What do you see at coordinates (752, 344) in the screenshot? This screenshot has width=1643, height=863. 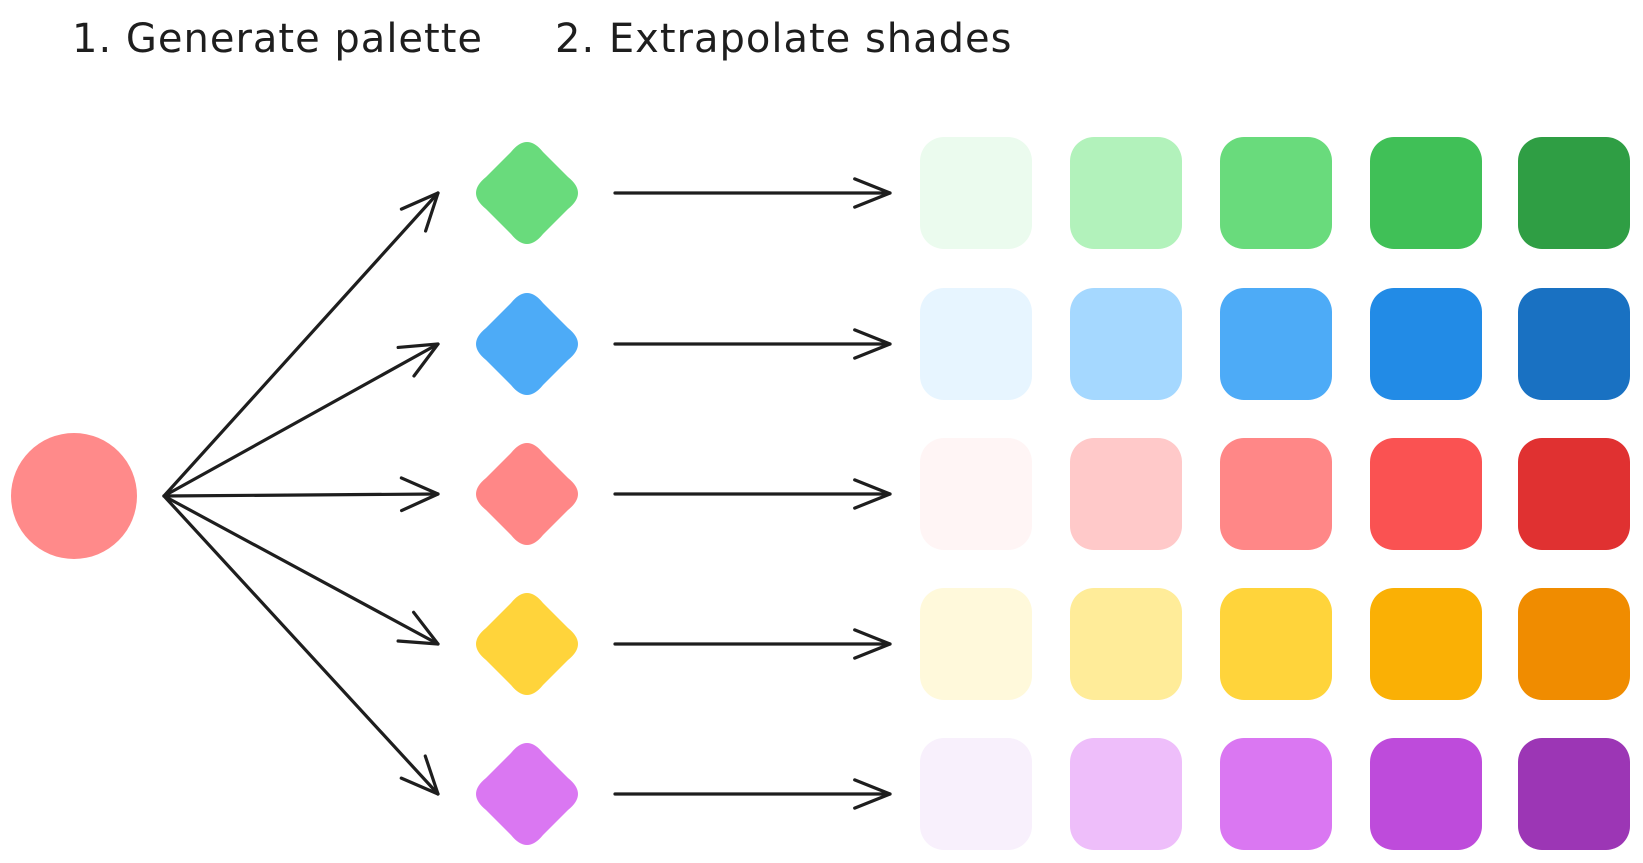 I see `row-arrow-blue` at bounding box center [752, 344].